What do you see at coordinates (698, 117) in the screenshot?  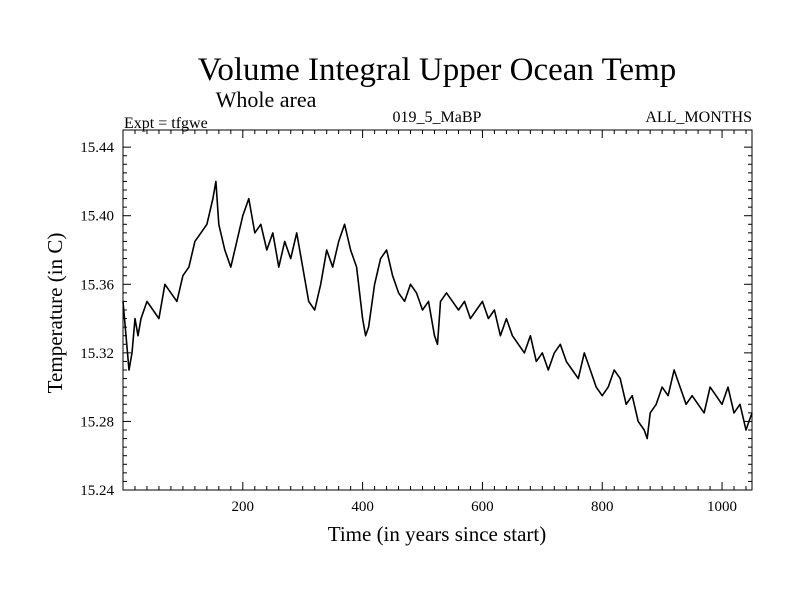 I see `months-annotation: ALL_MONTHS` at bounding box center [698, 117].